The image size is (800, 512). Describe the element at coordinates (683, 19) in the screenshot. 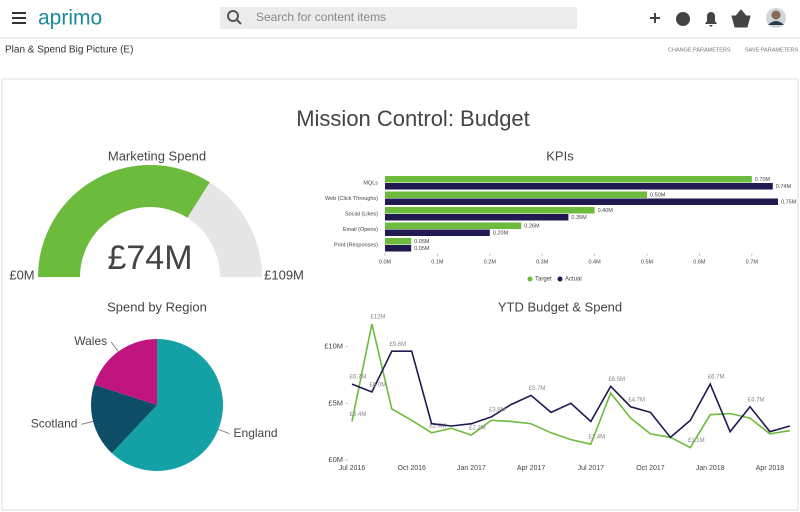

I see `help-icon` at that location.